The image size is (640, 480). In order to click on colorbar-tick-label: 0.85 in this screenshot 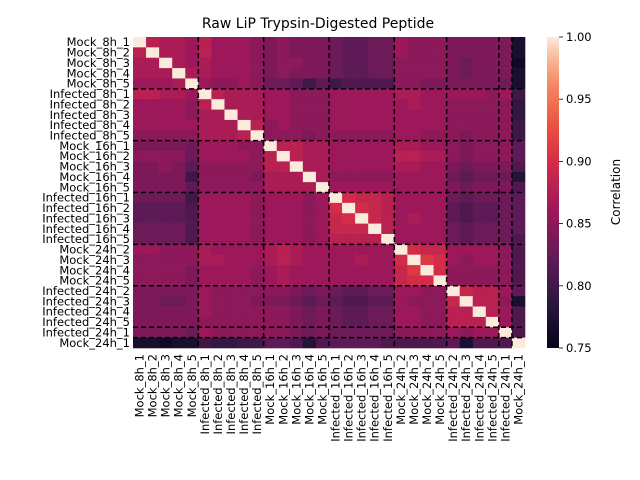, I will do `click(579, 224)`.